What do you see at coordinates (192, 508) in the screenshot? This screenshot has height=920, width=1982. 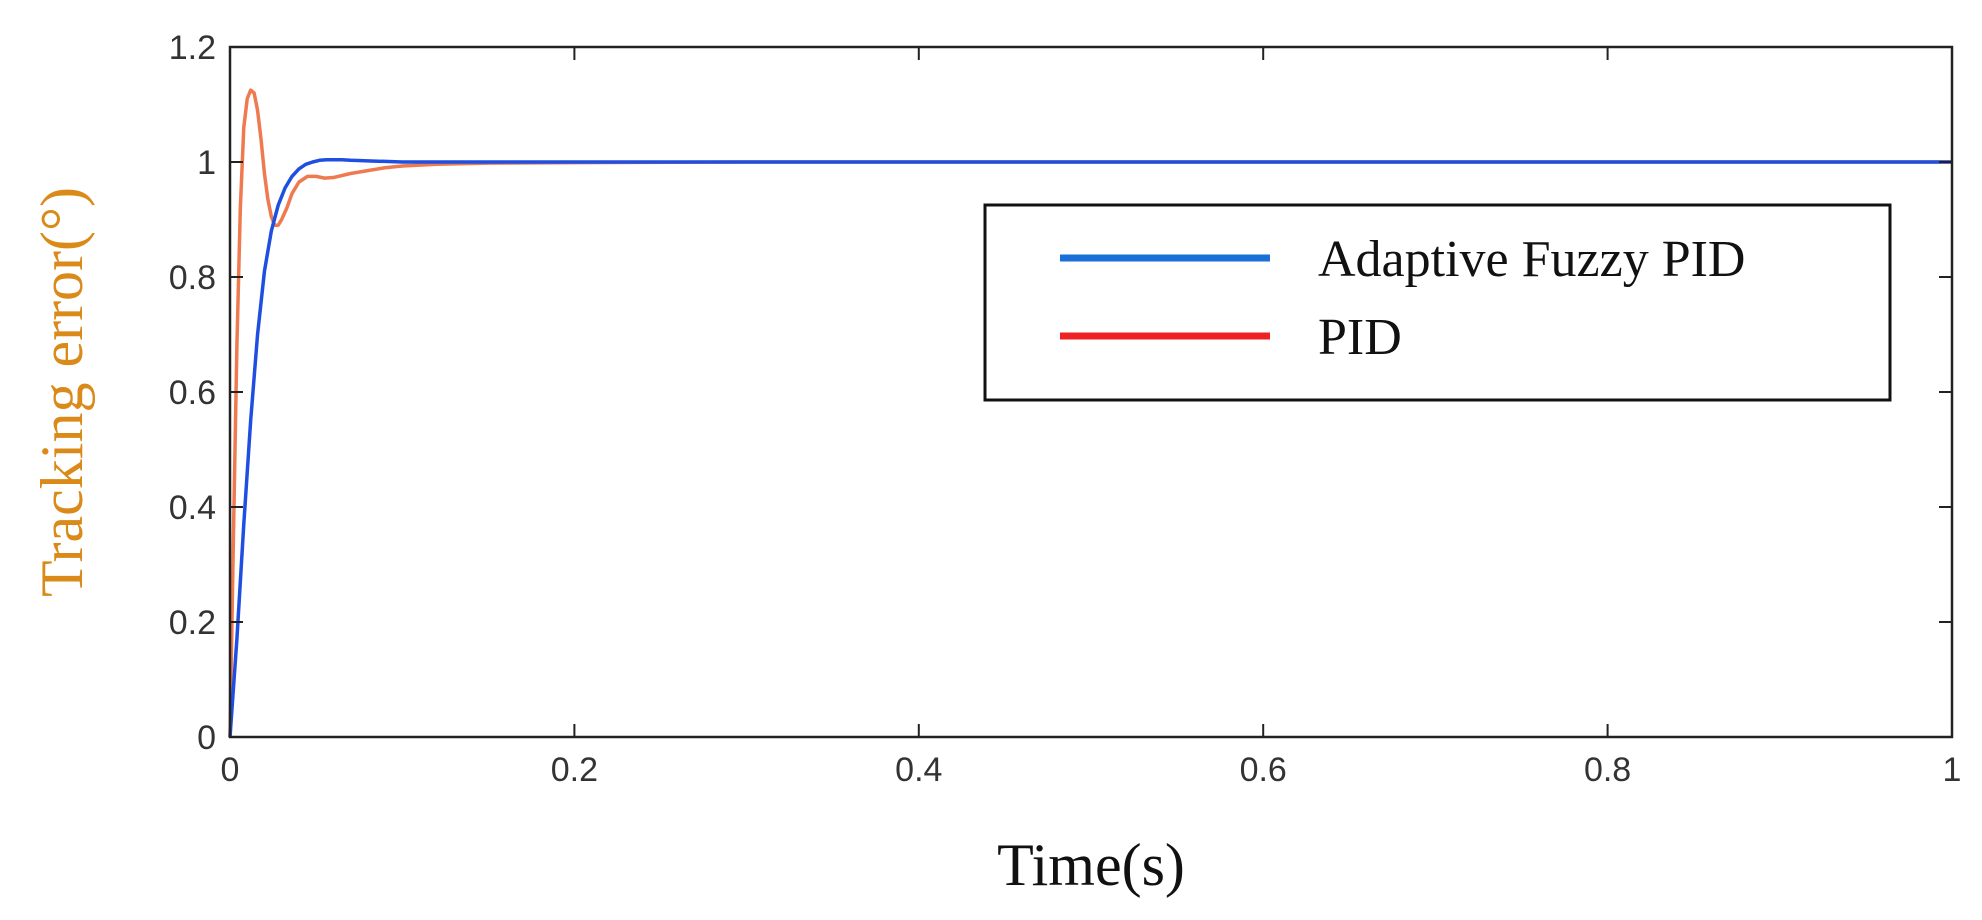 I see `y-tick-label: 0.4` at bounding box center [192, 508].